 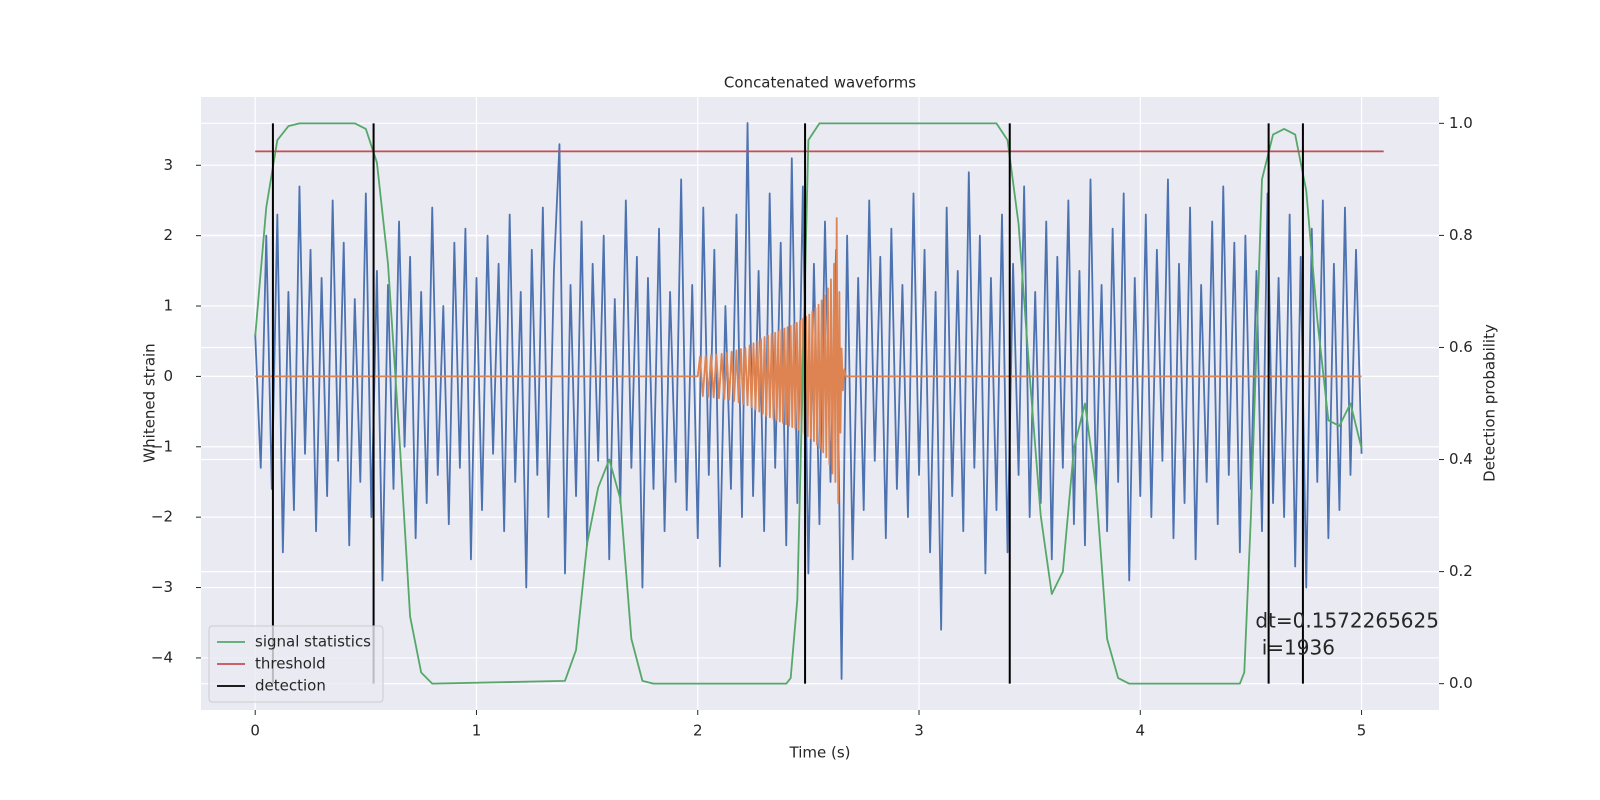 I want to click on legend-box, so click(x=296, y=664).